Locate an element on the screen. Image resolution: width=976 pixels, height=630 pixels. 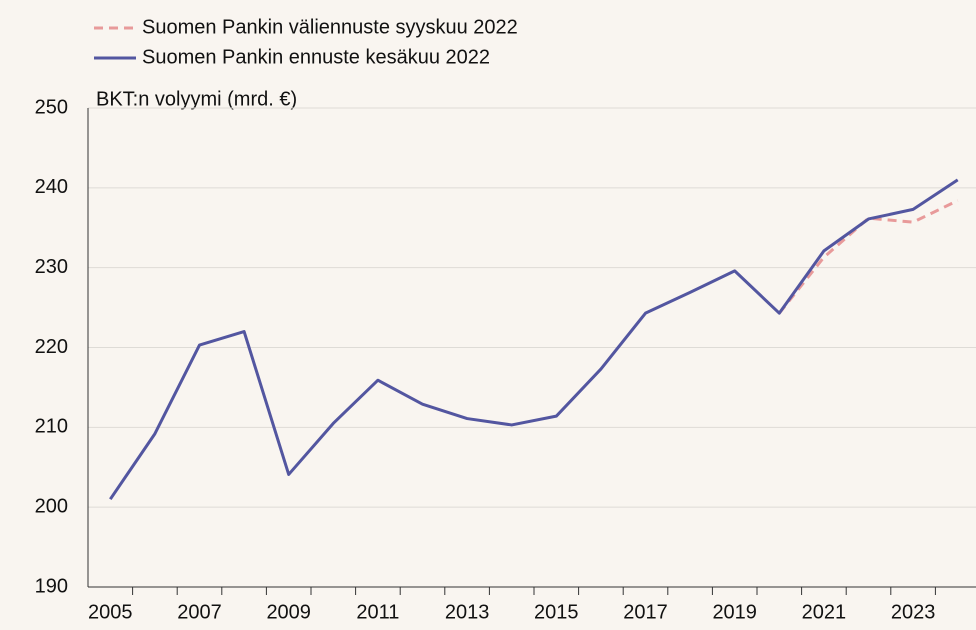
y-tick-label: 200 is located at coordinates (51, 506).